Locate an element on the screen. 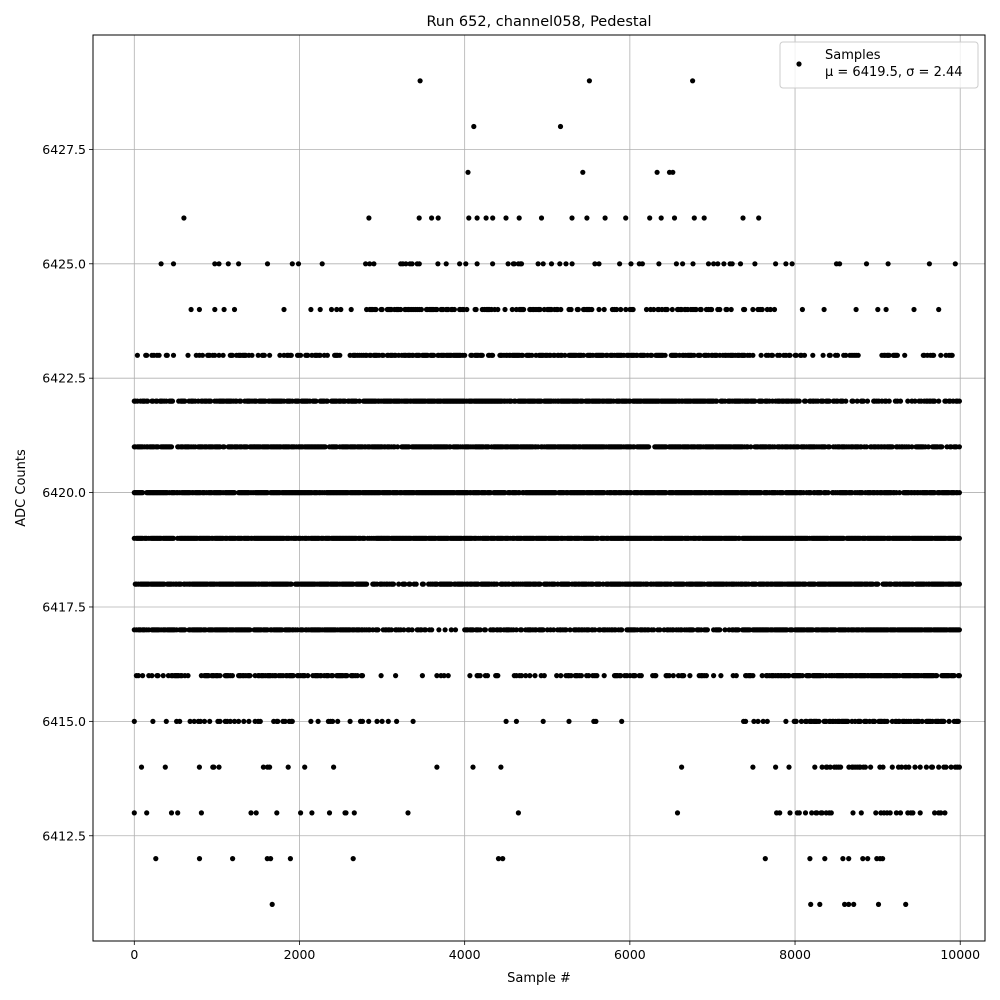  x-tick-label: 8000 is located at coordinates (795, 954).